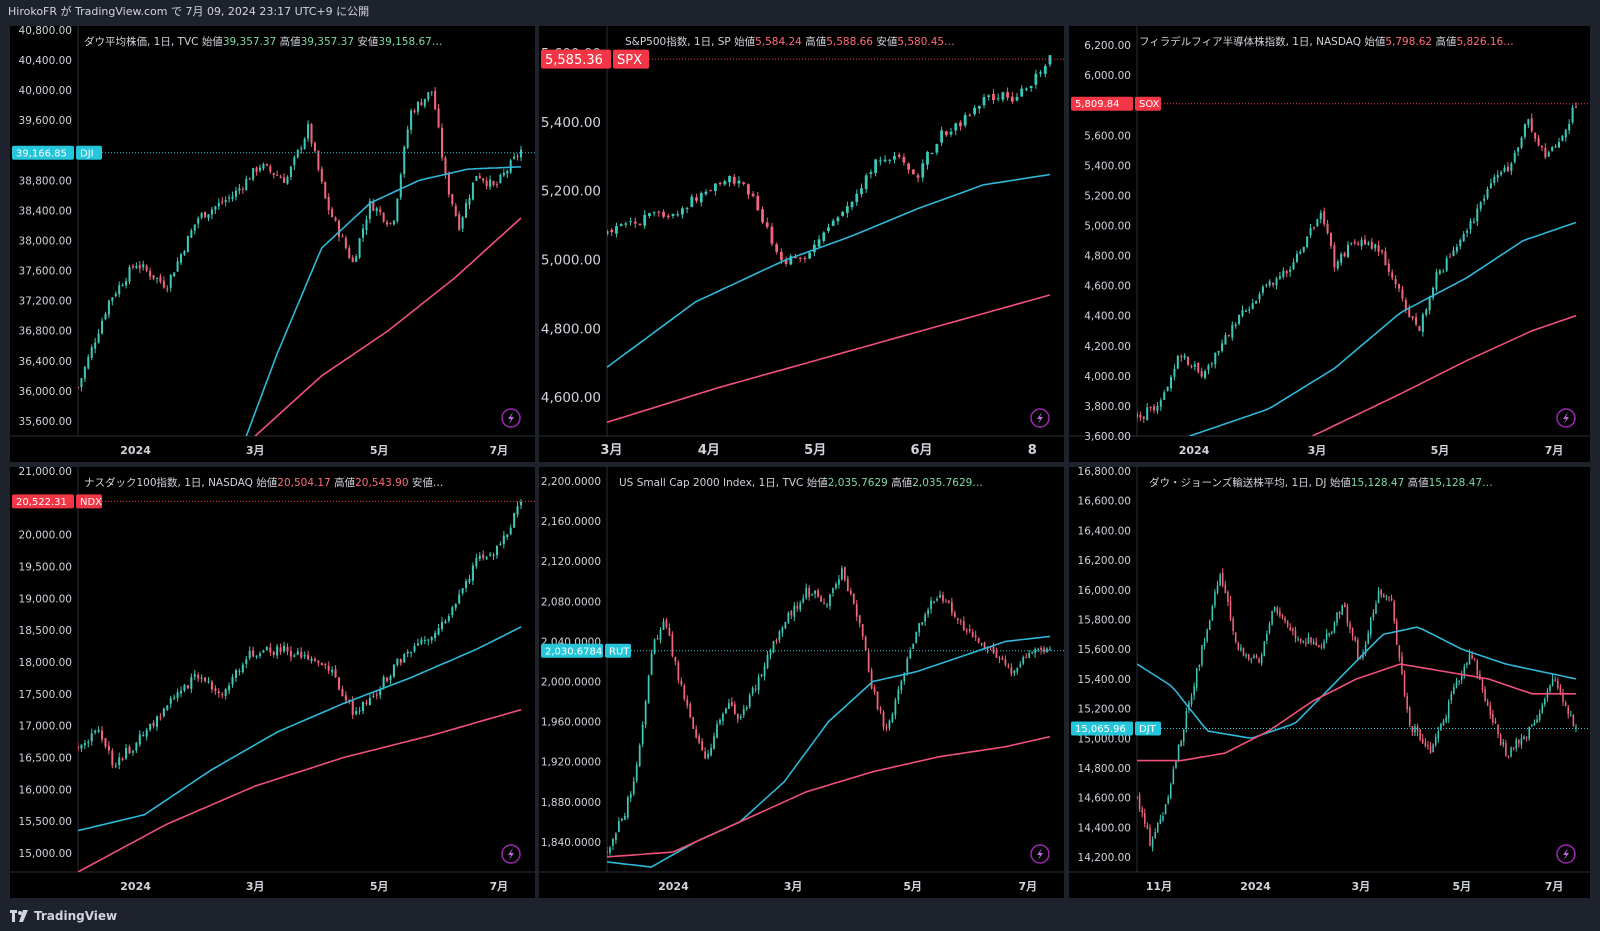 This screenshot has width=1600, height=931. Describe the element at coordinates (388, 326) in the screenshot. I see `moving-average-slow` at that location.